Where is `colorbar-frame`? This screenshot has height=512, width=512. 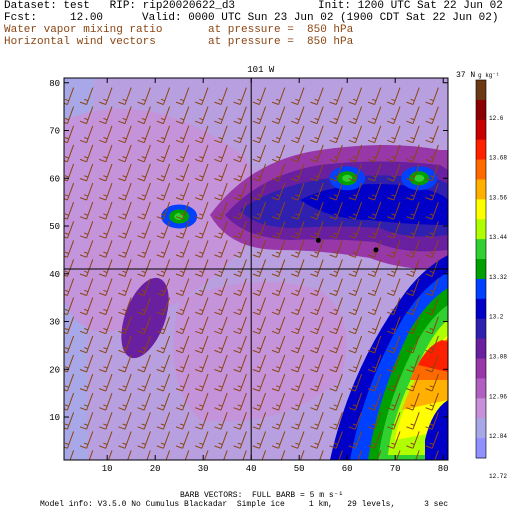 colorbar-frame is located at coordinates (481, 269).